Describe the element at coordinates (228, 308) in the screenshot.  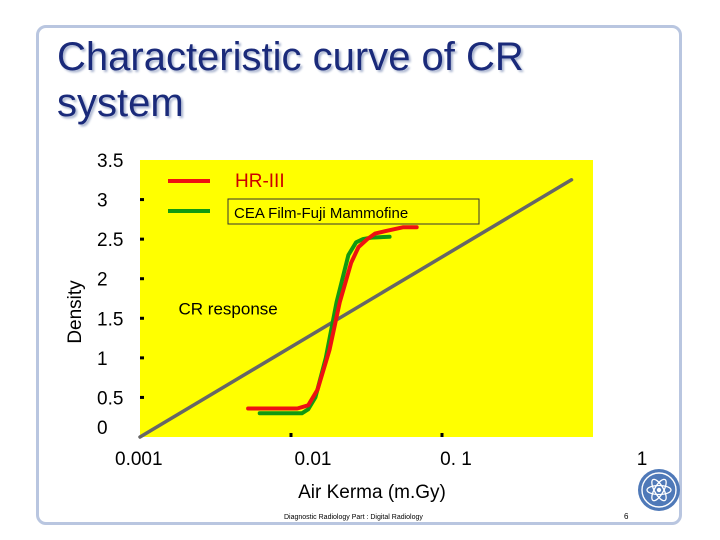
I see `annotation-cr-response: CR response` at that location.